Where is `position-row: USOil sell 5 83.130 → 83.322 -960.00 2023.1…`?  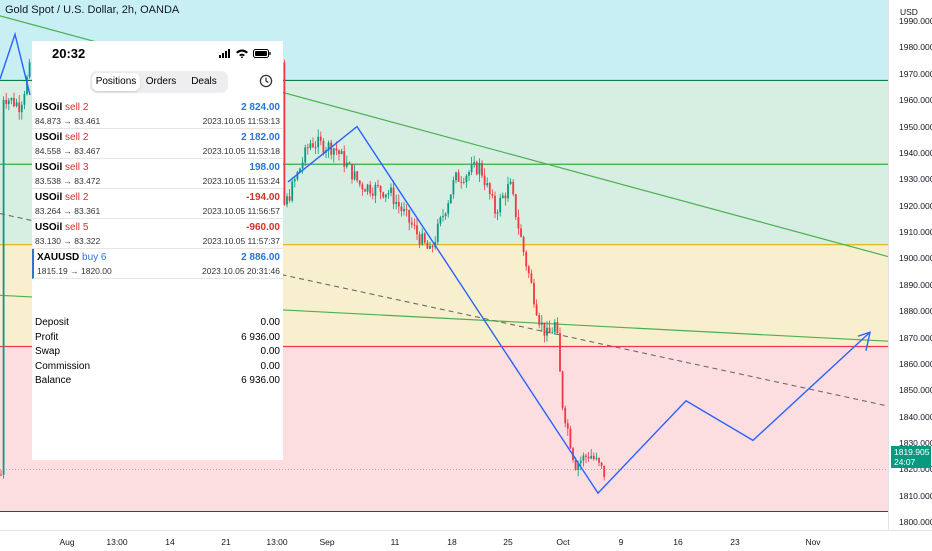 position-row: USOil sell 5 83.130 → 83.322 -960.00 2023.1… is located at coordinates (157, 234).